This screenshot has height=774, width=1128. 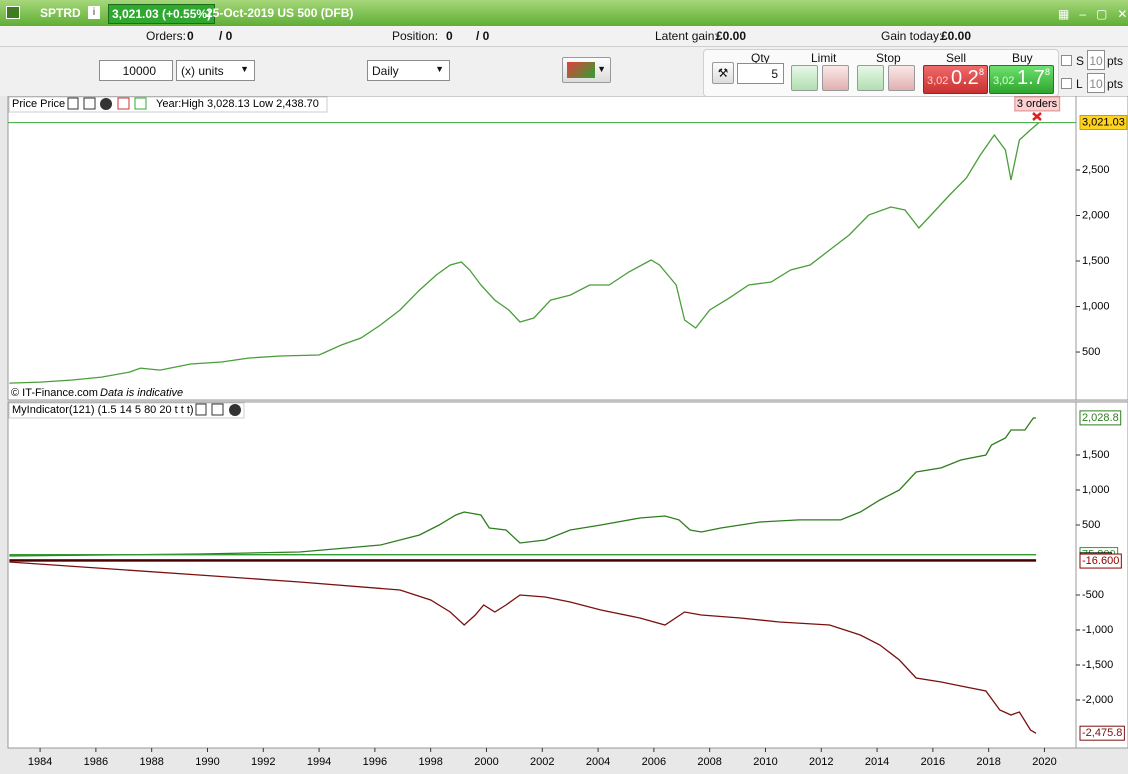 I want to click on x-tick-label: 2010, so click(x=765, y=762).